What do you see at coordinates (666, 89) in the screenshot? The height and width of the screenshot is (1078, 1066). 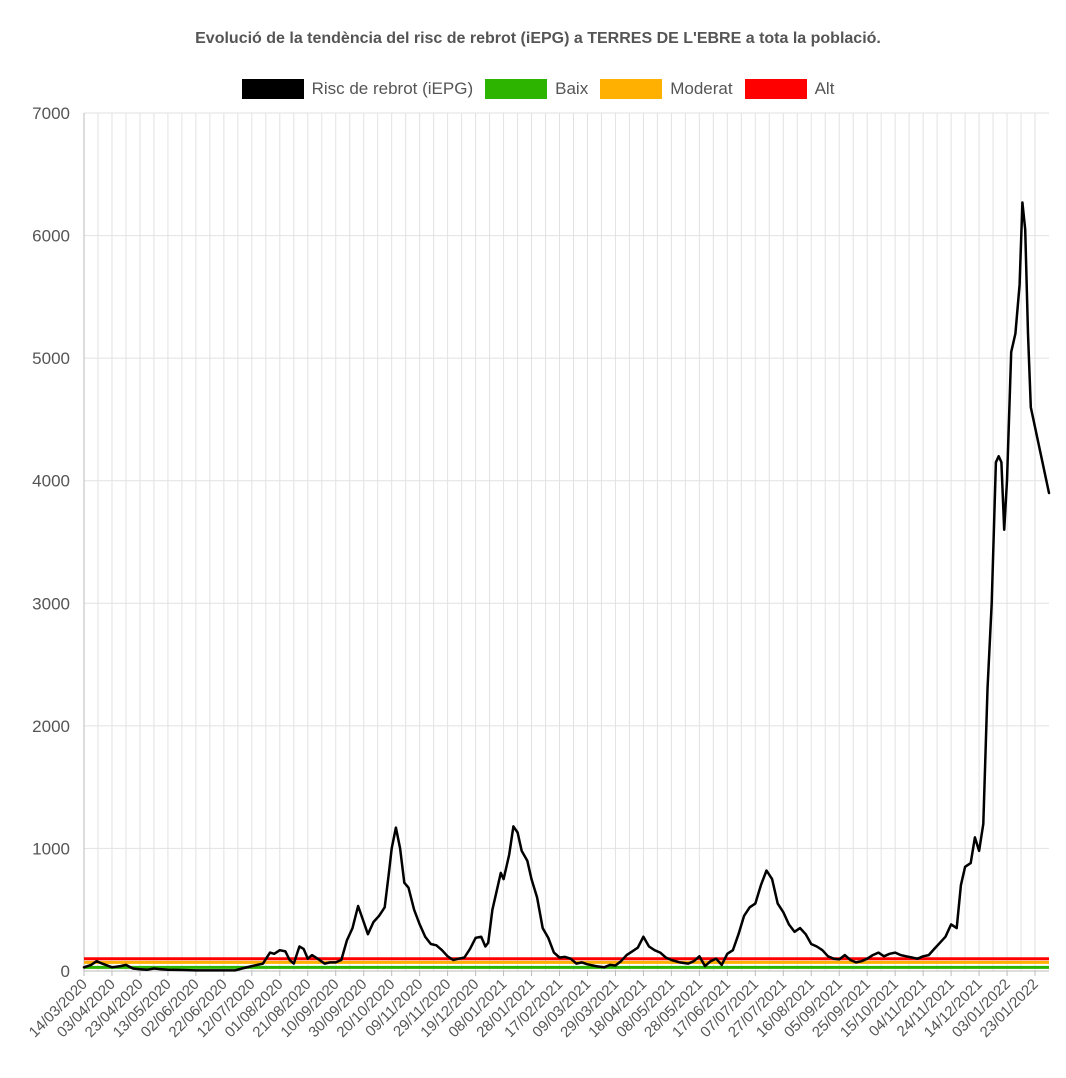 I see `legend-item-moderat: Moderat` at bounding box center [666, 89].